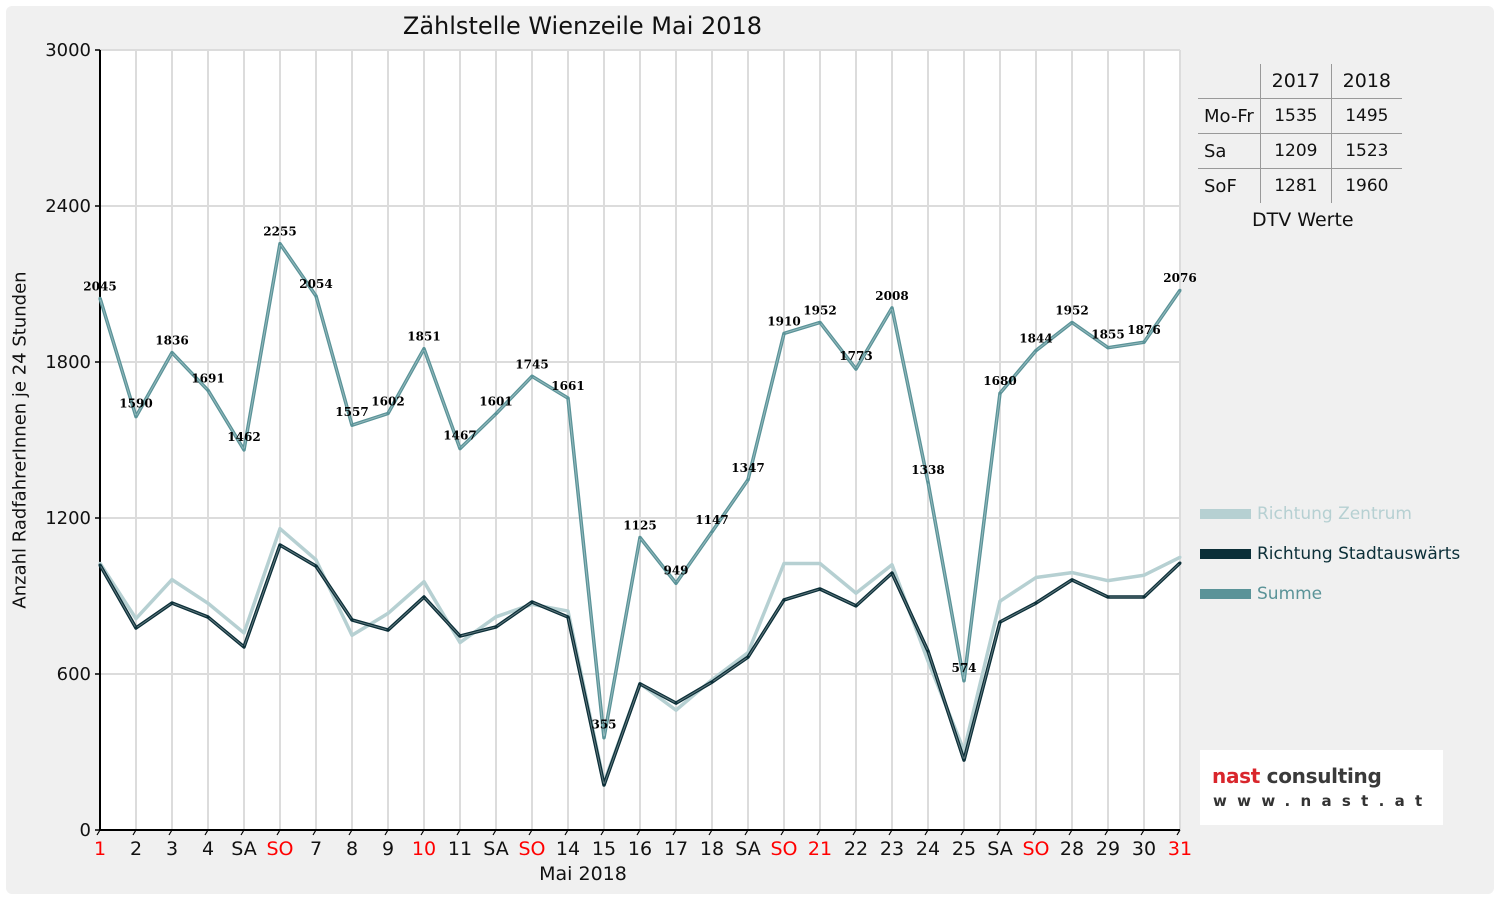 Image resolution: width=1500 pixels, height=900 pixels. Describe the element at coordinates (712, 849) in the screenshot. I see `x-tick-label: 18` at that location.